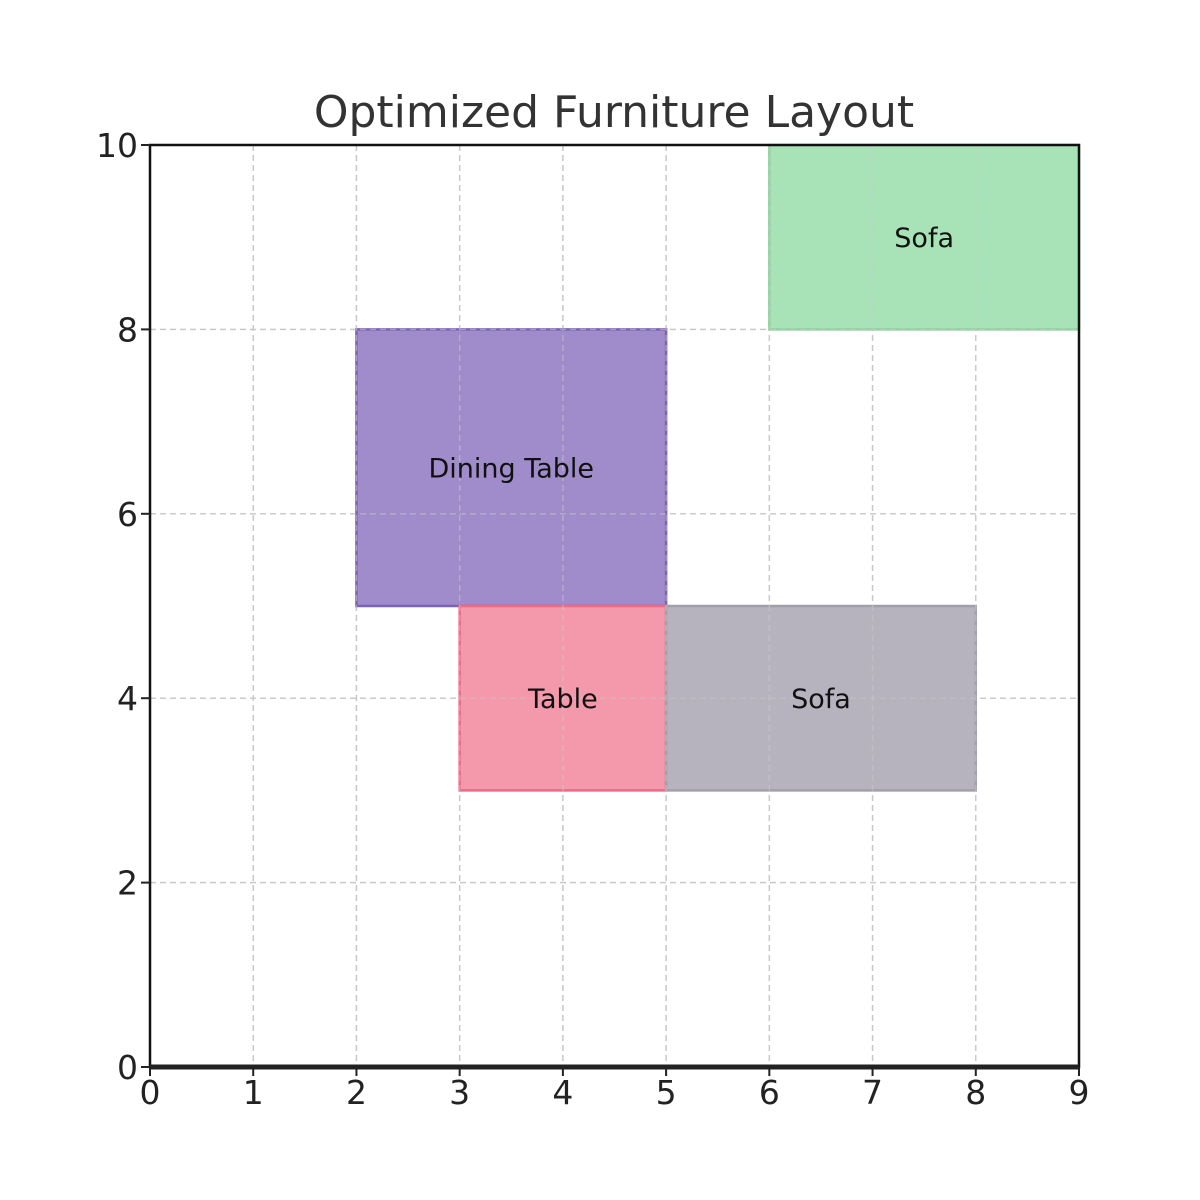  I want to click on chart-title: Optimized Furniture Layout, so click(614, 112).